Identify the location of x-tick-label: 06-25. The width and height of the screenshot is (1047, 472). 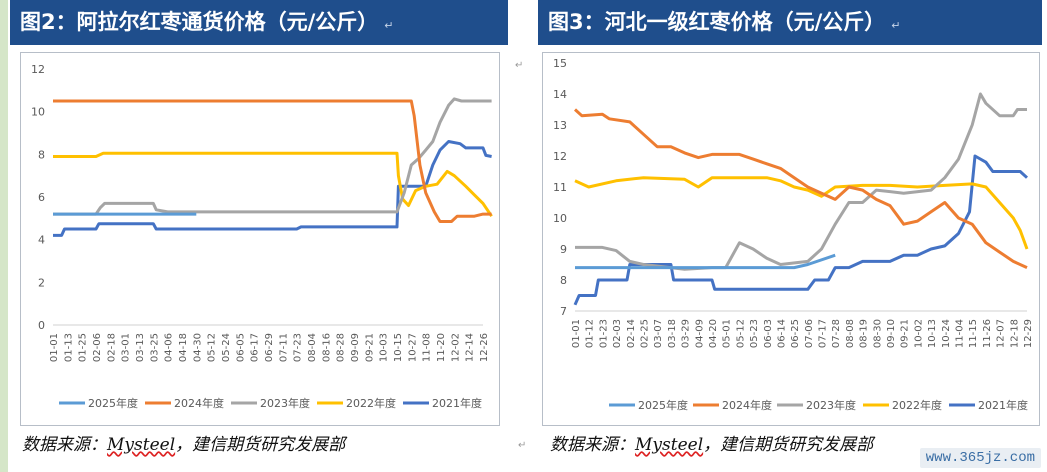
(795, 333).